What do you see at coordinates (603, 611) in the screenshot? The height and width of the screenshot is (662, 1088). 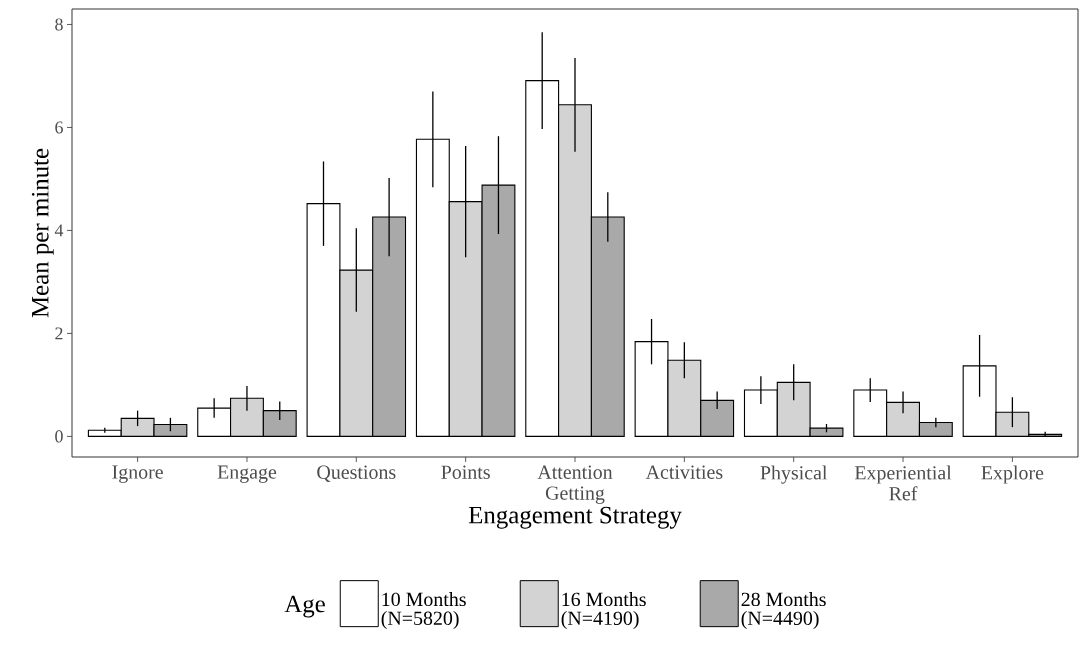 I see `legend-label: 16 Months (N=4190)` at bounding box center [603, 611].